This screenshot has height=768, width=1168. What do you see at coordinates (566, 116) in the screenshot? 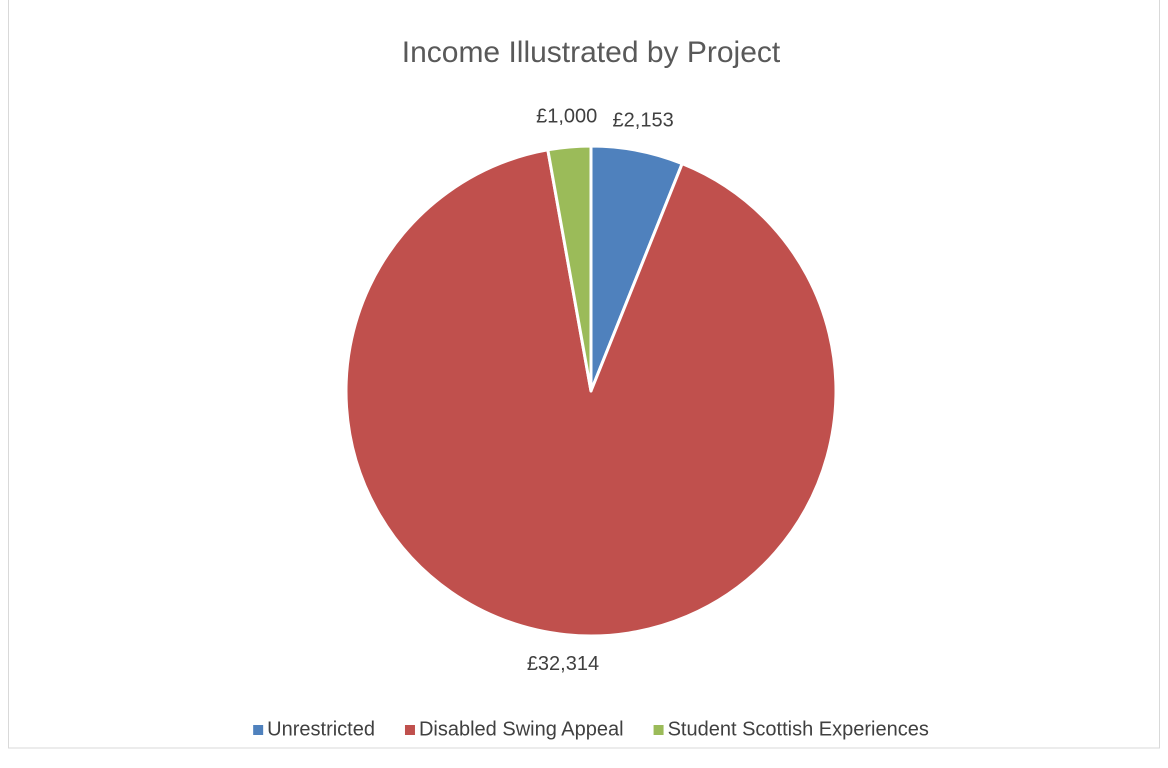
I see `data-label: £1,000` at bounding box center [566, 116].